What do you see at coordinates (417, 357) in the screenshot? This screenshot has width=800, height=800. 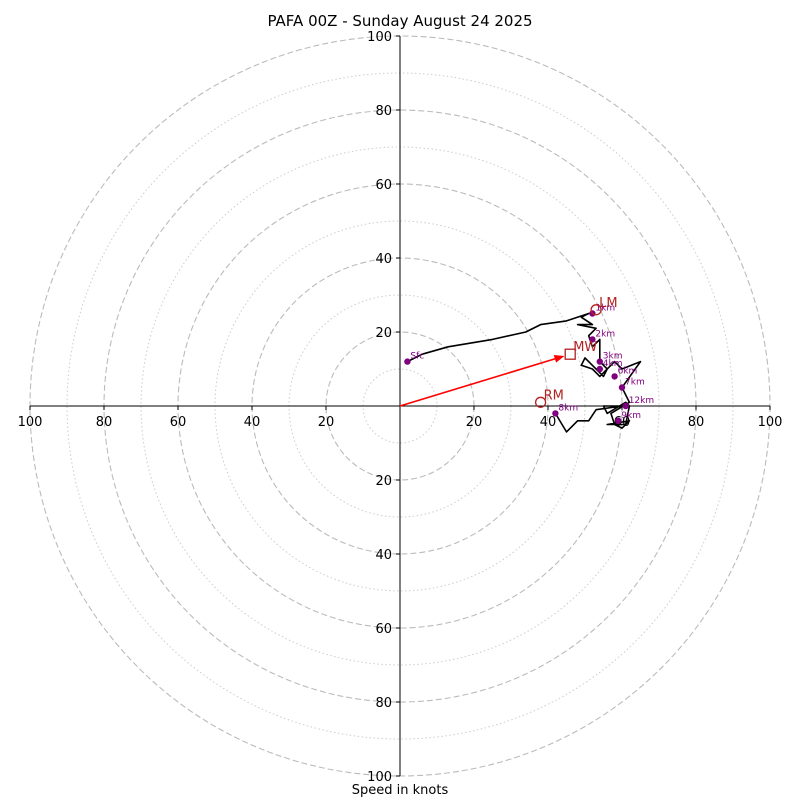 I see `height-marker-label: Sfc` at bounding box center [417, 357].